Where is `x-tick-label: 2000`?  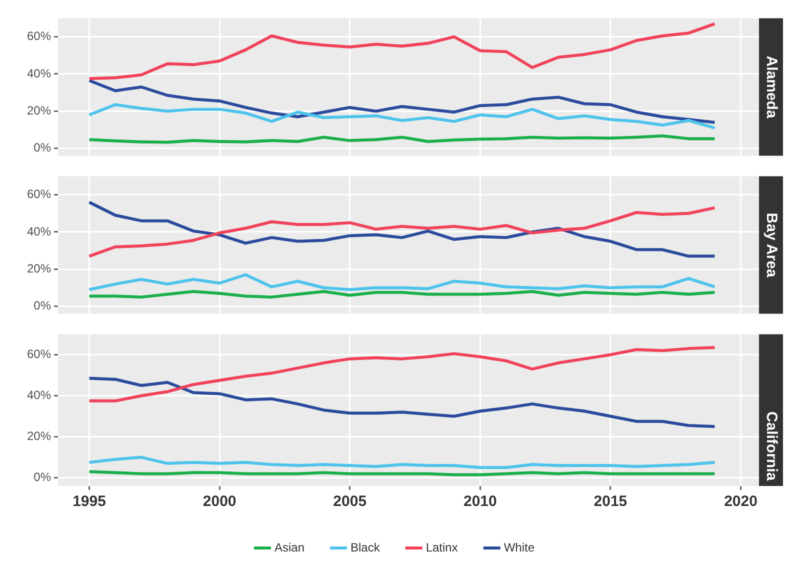 x-tick-label: 2000 is located at coordinates (219, 501).